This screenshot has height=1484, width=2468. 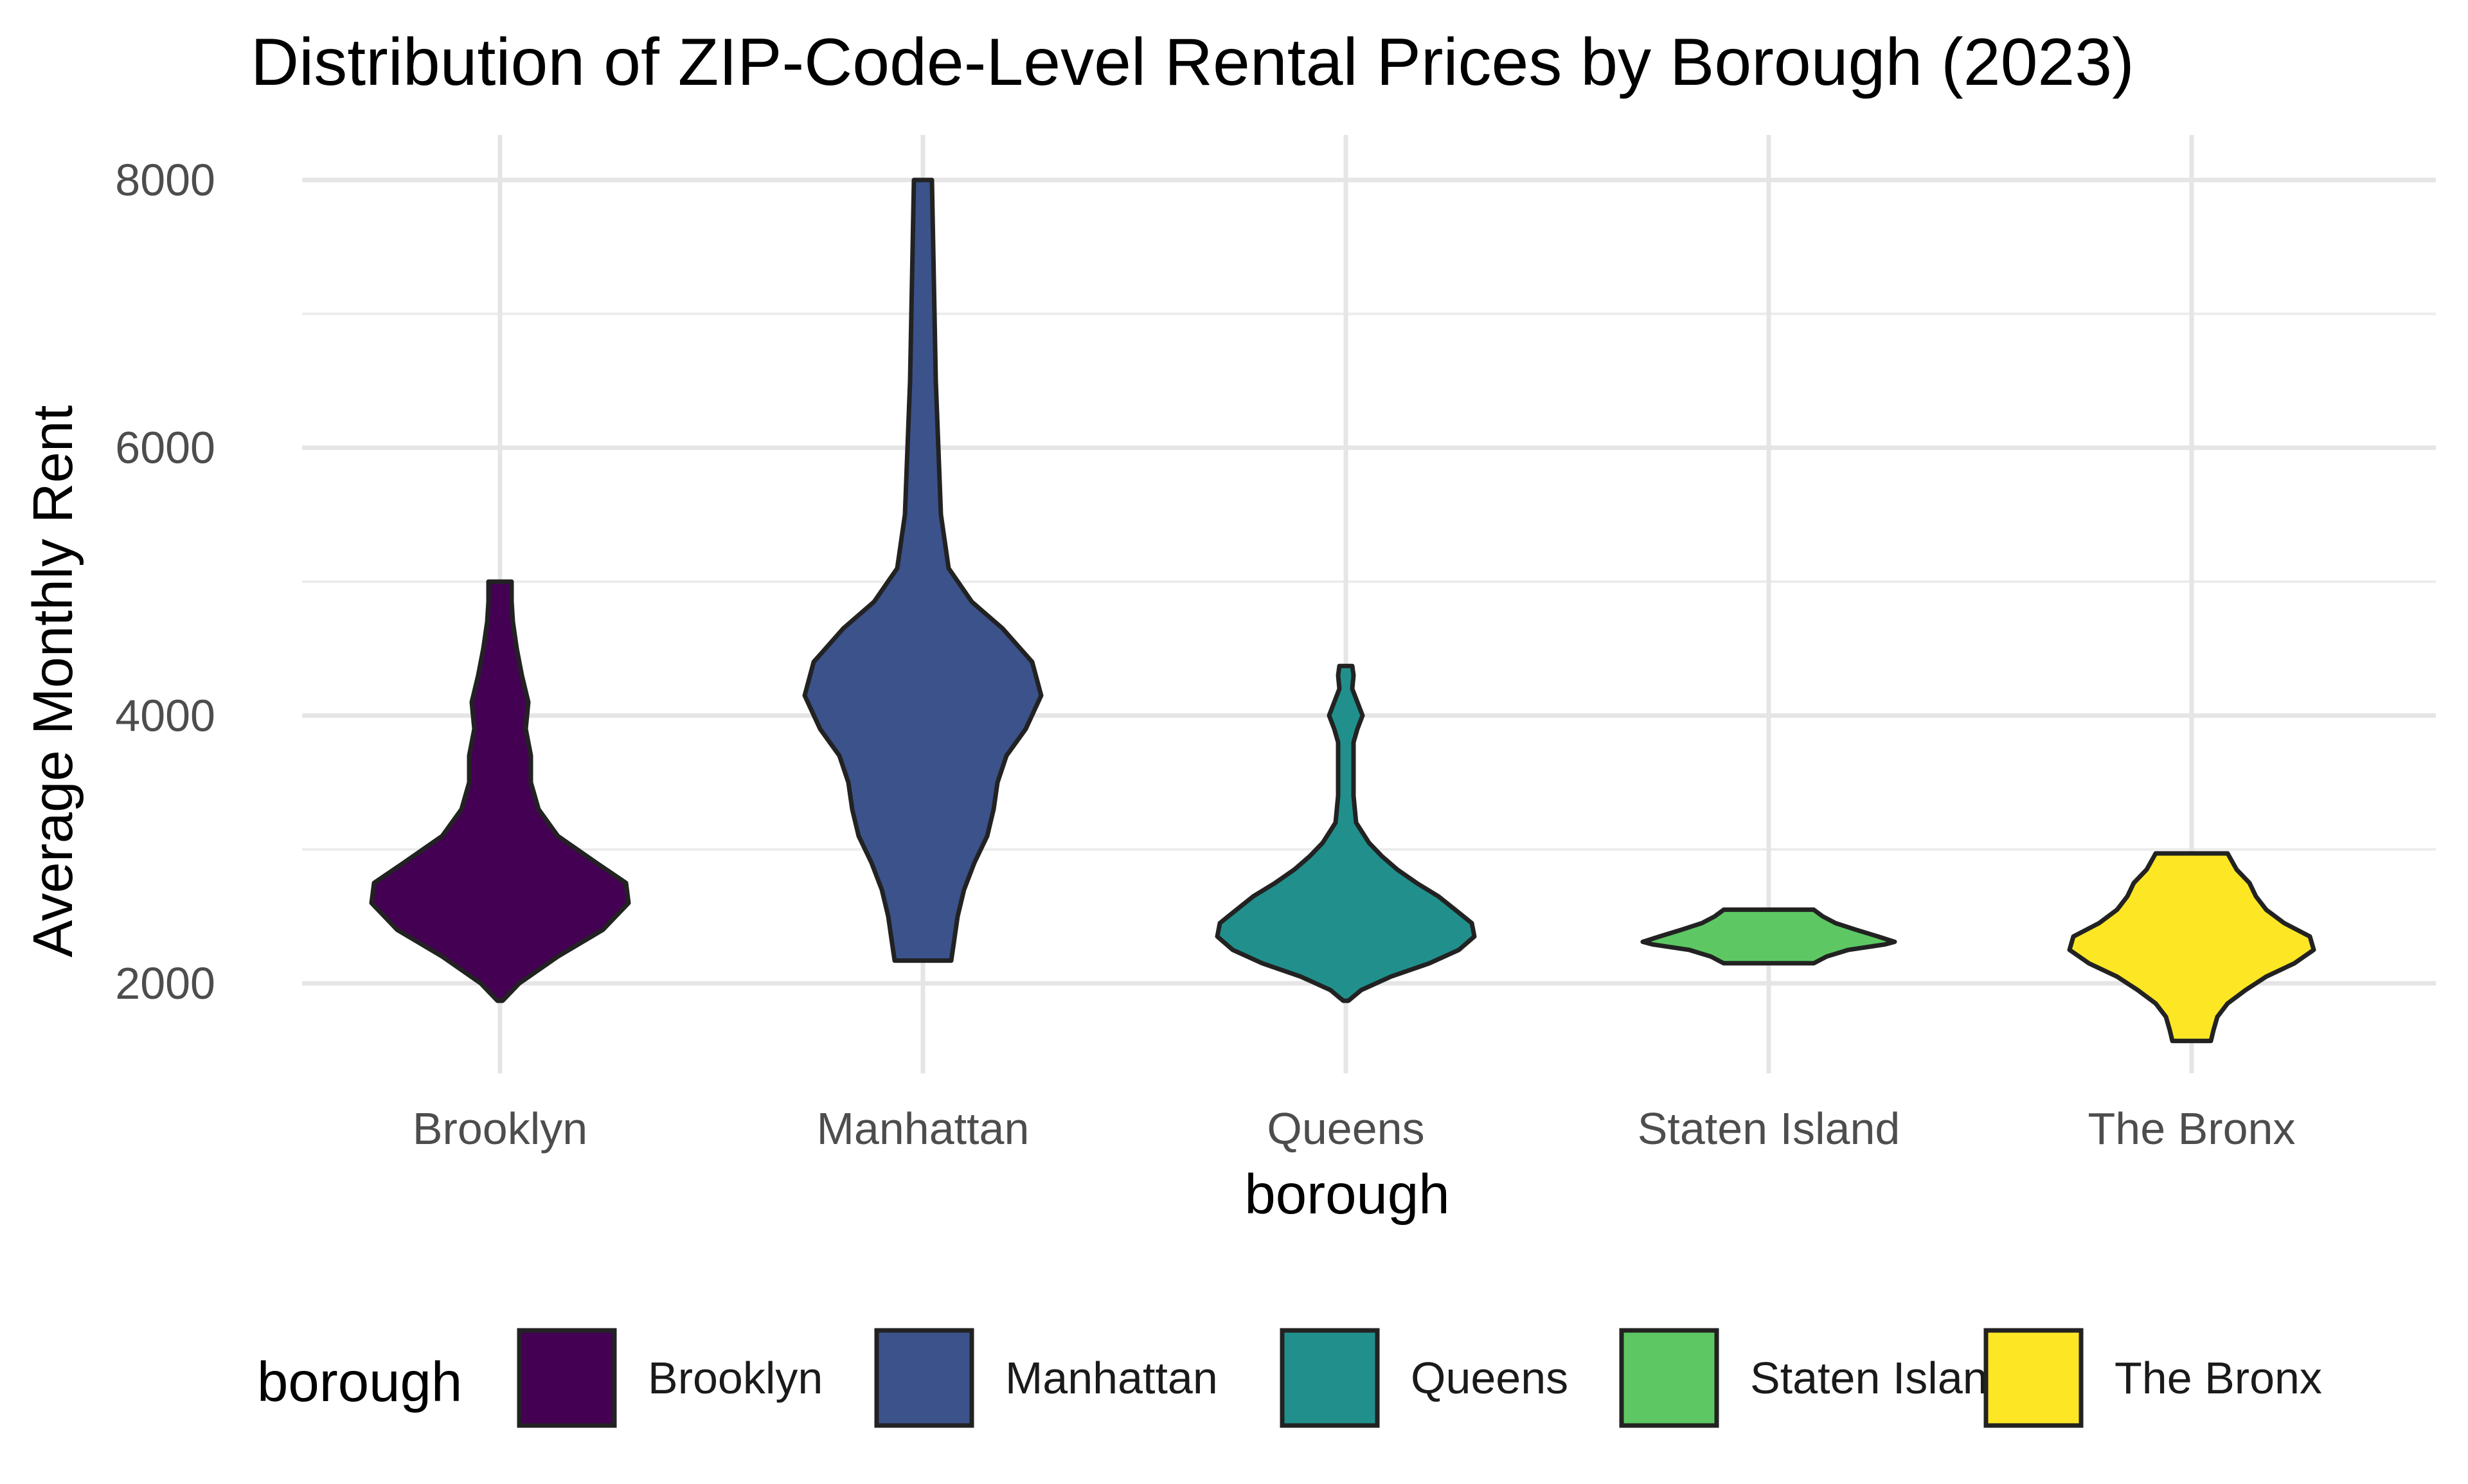 What do you see at coordinates (1346, 1129) in the screenshot?
I see `x-tick-label: Queens` at bounding box center [1346, 1129].